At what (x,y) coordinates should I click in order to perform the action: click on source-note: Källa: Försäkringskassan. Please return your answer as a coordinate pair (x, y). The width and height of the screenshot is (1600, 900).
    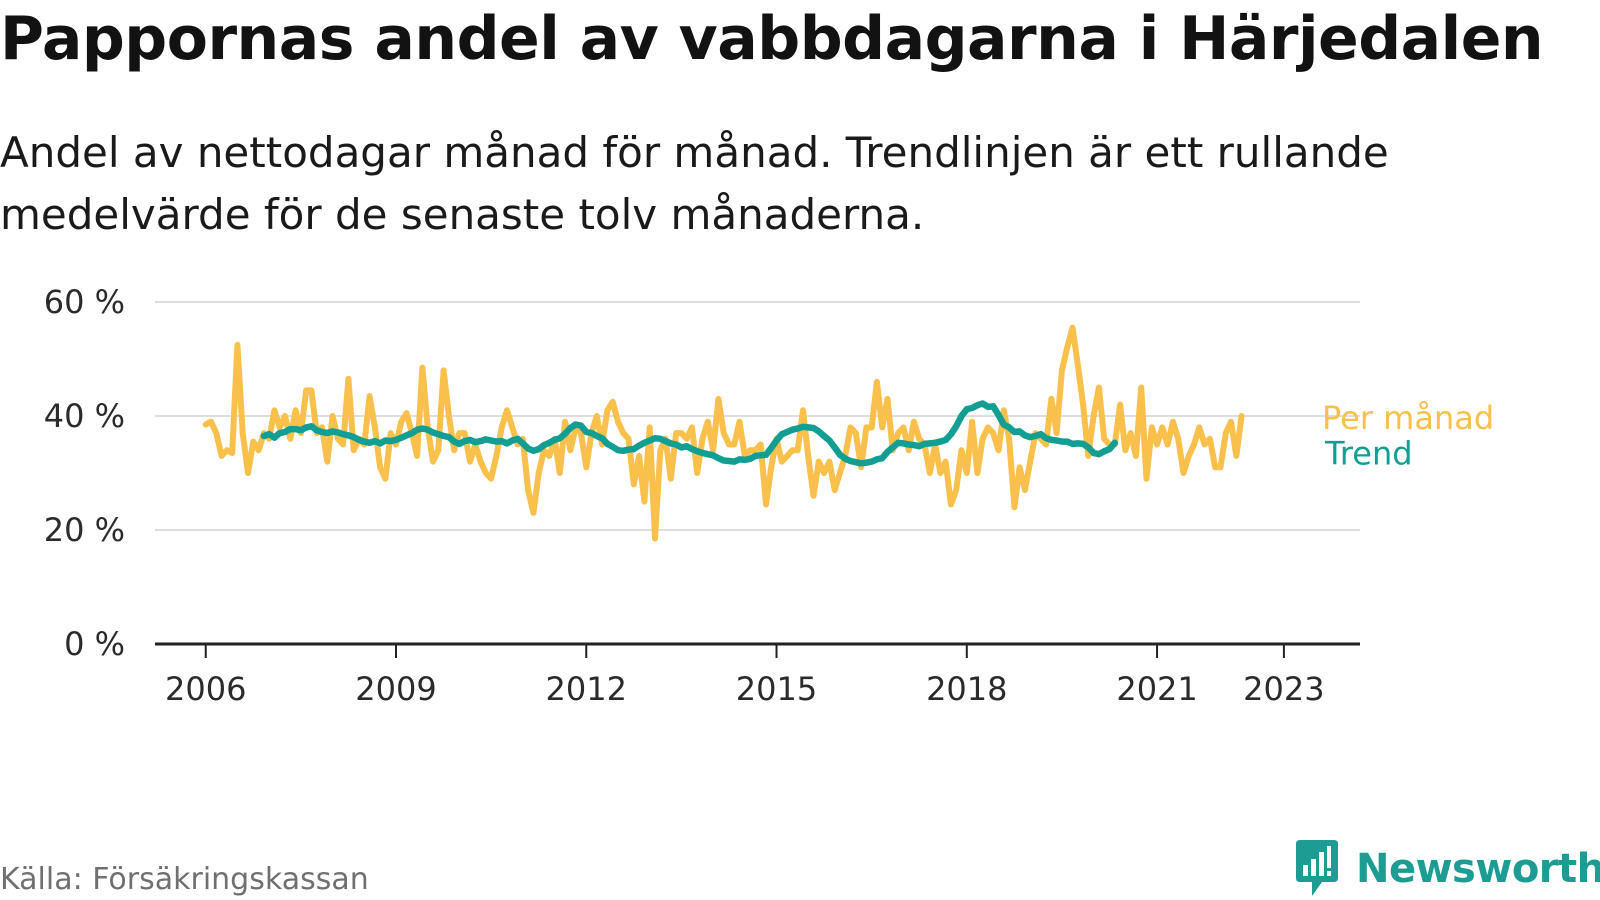
    Looking at the image, I should click on (184, 879).